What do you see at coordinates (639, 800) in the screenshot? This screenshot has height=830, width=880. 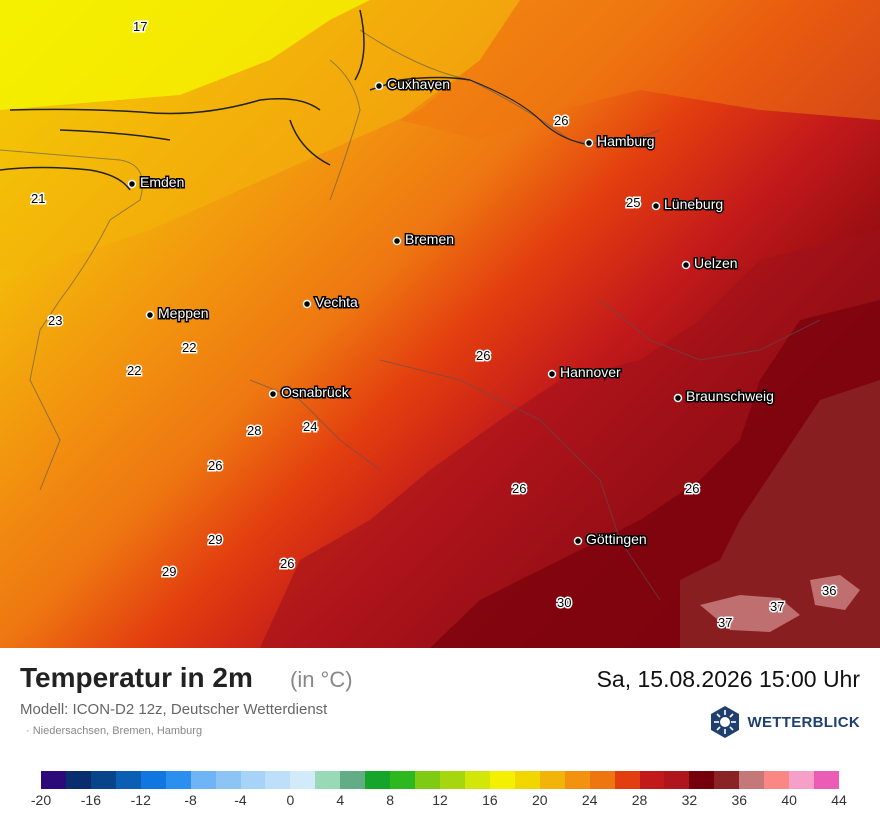 I see `scale-tick-label: 28` at bounding box center [639, 800].